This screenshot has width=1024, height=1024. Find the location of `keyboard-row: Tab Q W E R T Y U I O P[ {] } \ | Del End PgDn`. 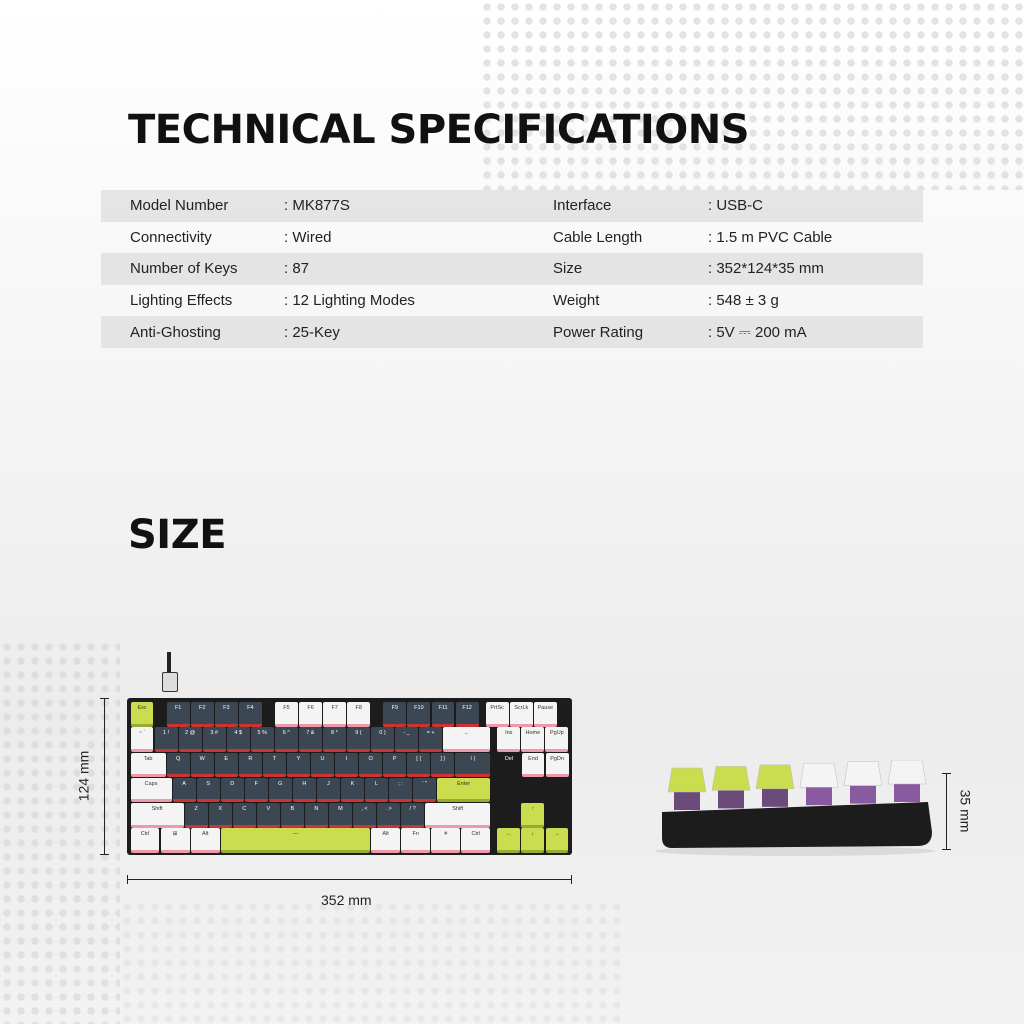

keyboard-row: Tab Q W E R T Y U I O P[ {] } \ | Del End PgDn is located at coordinates (349, 765).